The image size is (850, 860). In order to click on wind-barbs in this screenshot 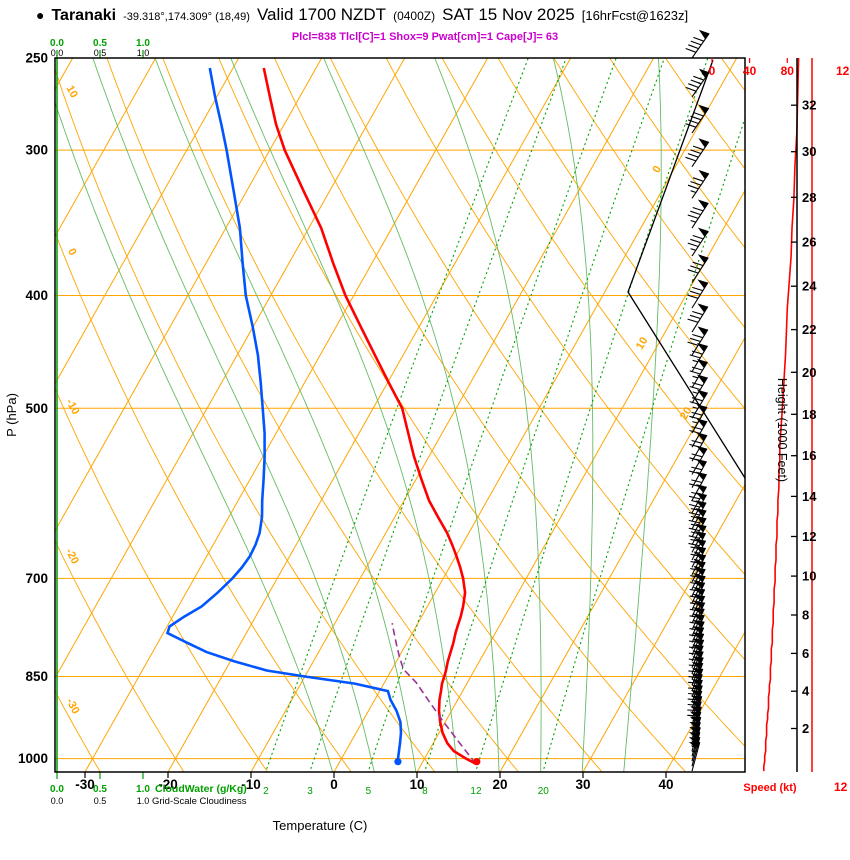, I will do `click(697, 400)`.